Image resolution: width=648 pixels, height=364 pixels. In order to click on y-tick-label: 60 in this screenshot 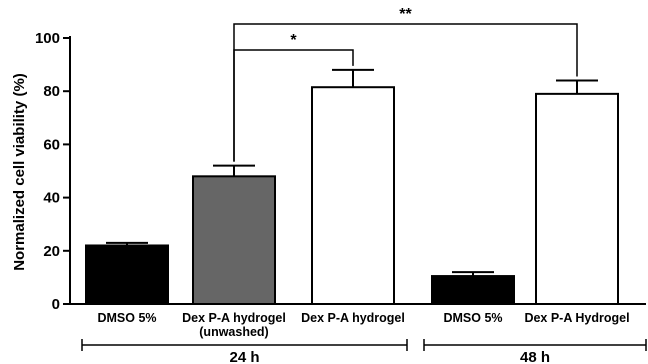, I will do `click(51, 144)`.